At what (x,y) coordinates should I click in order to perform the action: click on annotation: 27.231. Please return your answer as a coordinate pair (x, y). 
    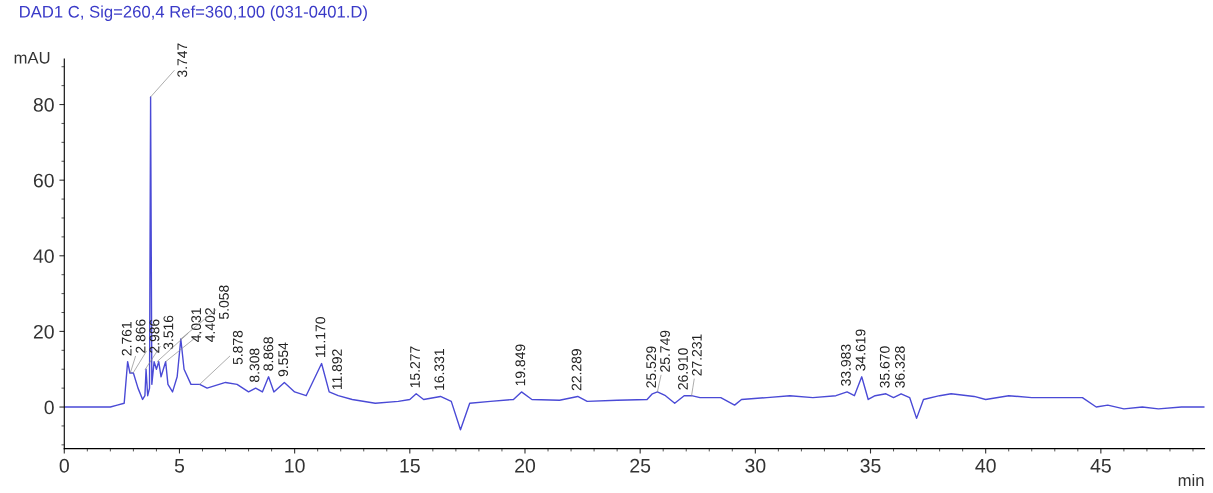
    Looking at the image, I should click on (696, 355).